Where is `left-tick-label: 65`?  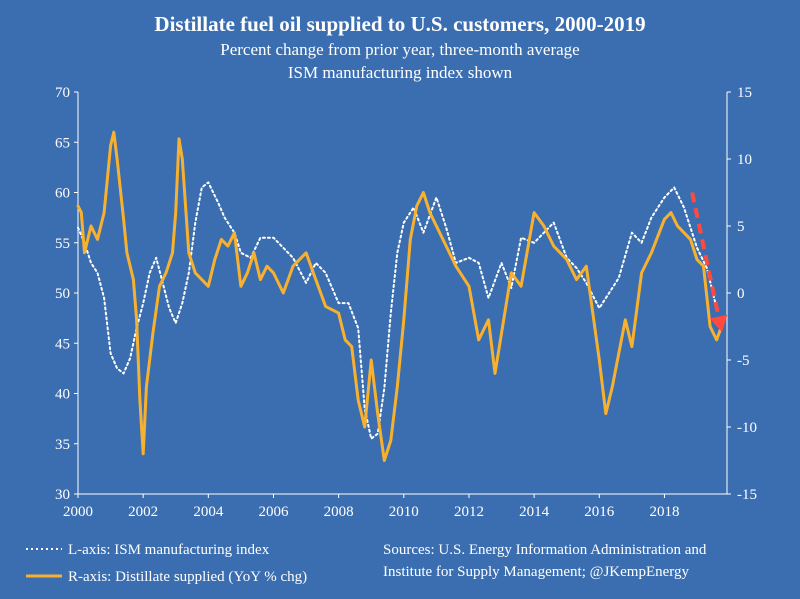
left-tick-label: 65 is located at coordinates (62, 143).